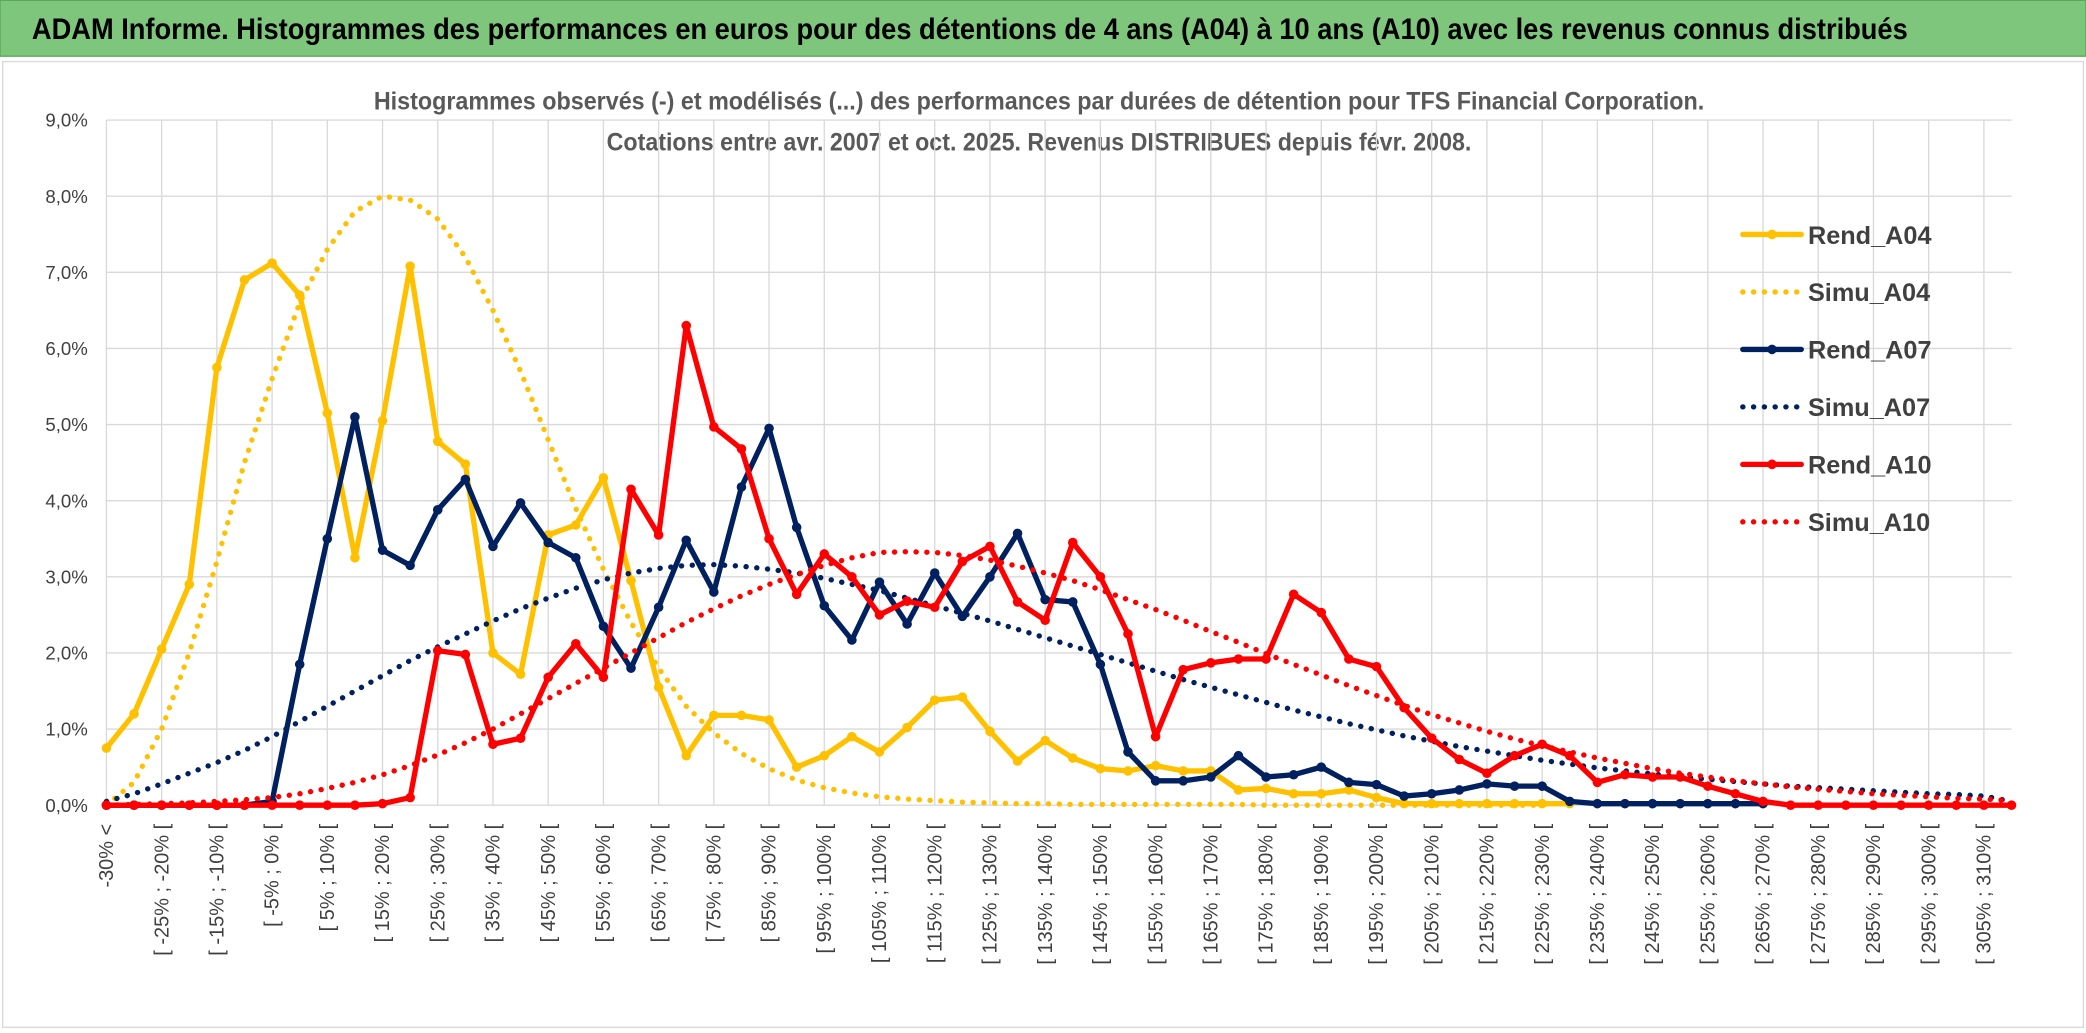  Describe the element at coordinates (1764, 893) in the screenshot. I see `x-tick-label: [ 265% ; 270% [` at that location.